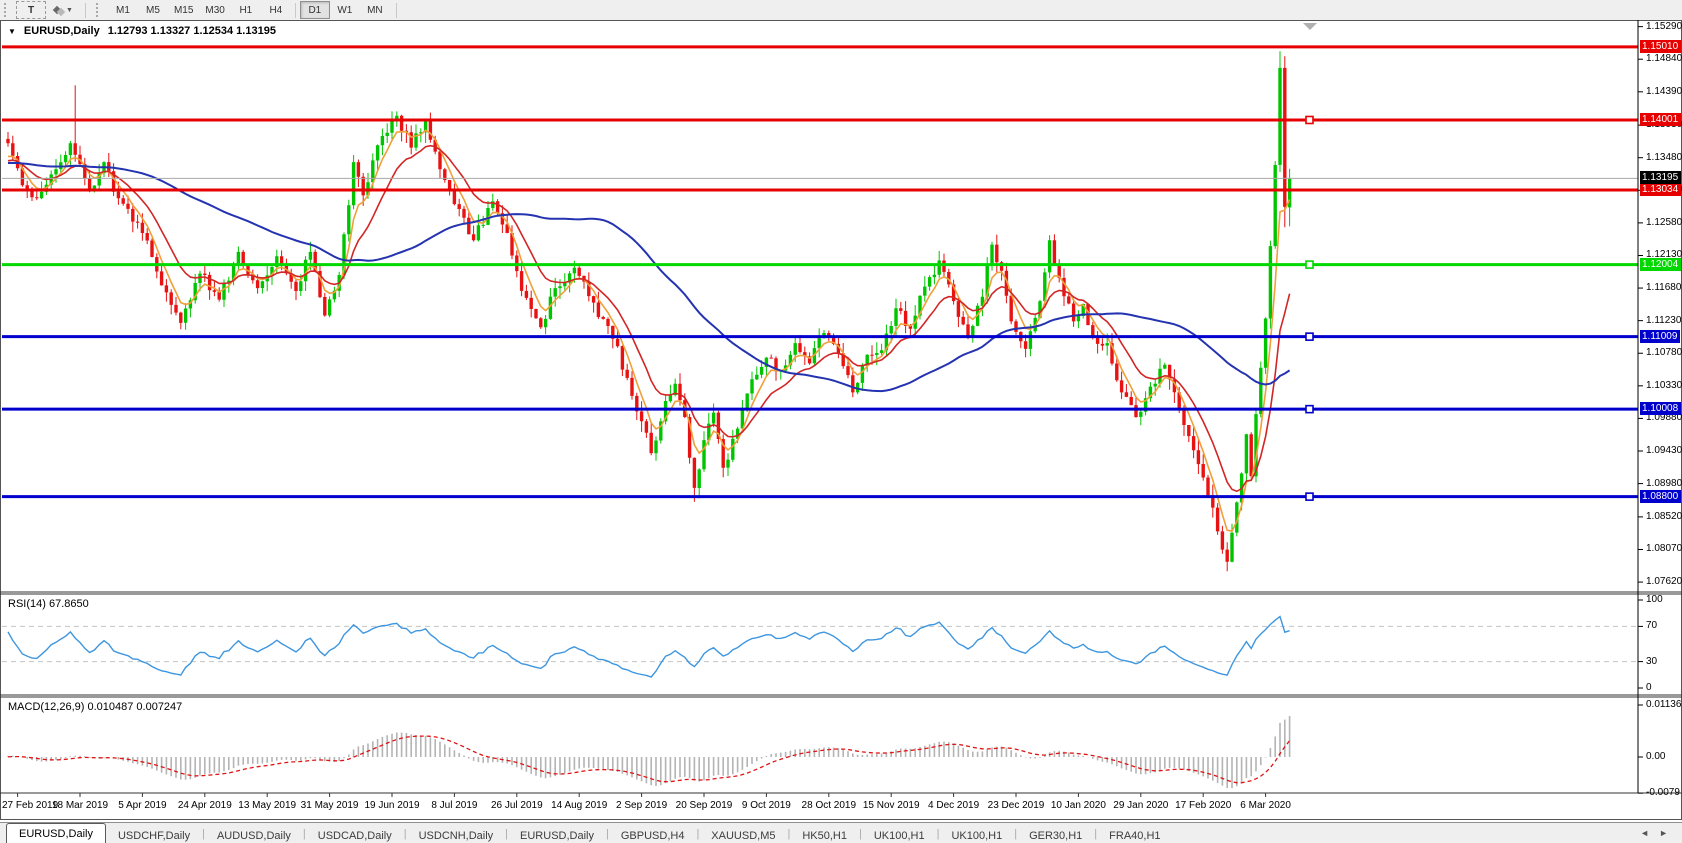  Describe the element at coordinates (1645, 833) in the screenshot. I see `tab-scroll-left-icon: ◄` at that location.